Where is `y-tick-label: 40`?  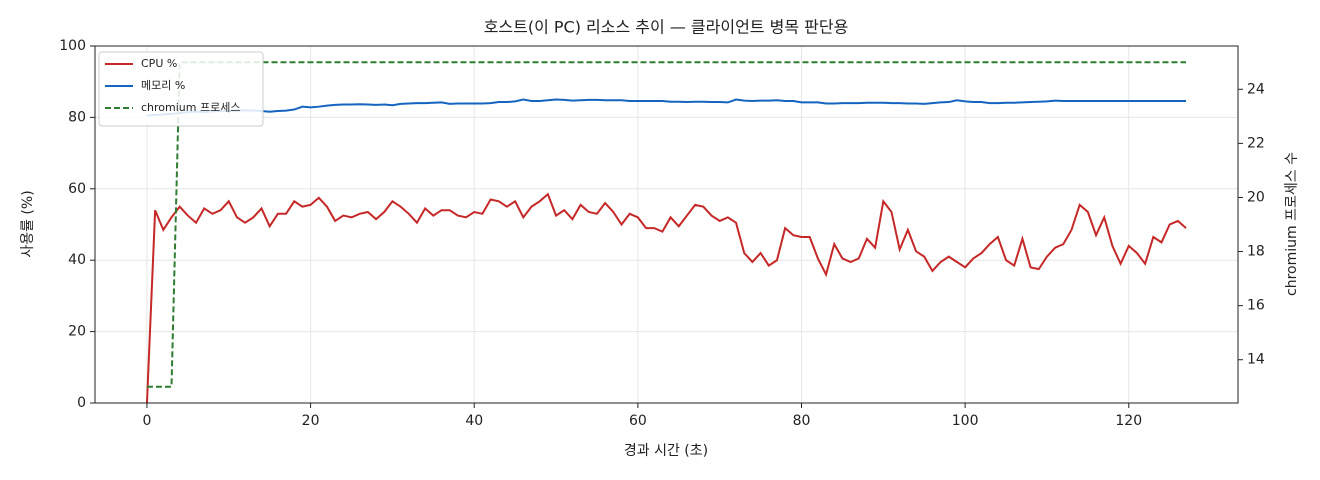
y-tick-label: 40 is located at coordinates (77, 260).